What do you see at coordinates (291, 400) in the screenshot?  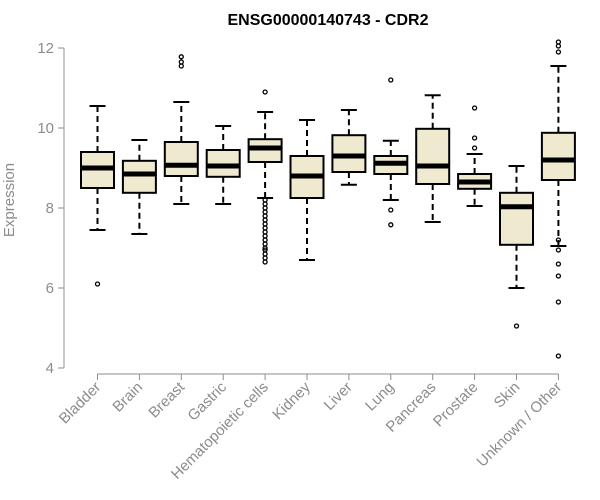 I see `x-tick-label: Kidney` at bounding box center [291, 400].